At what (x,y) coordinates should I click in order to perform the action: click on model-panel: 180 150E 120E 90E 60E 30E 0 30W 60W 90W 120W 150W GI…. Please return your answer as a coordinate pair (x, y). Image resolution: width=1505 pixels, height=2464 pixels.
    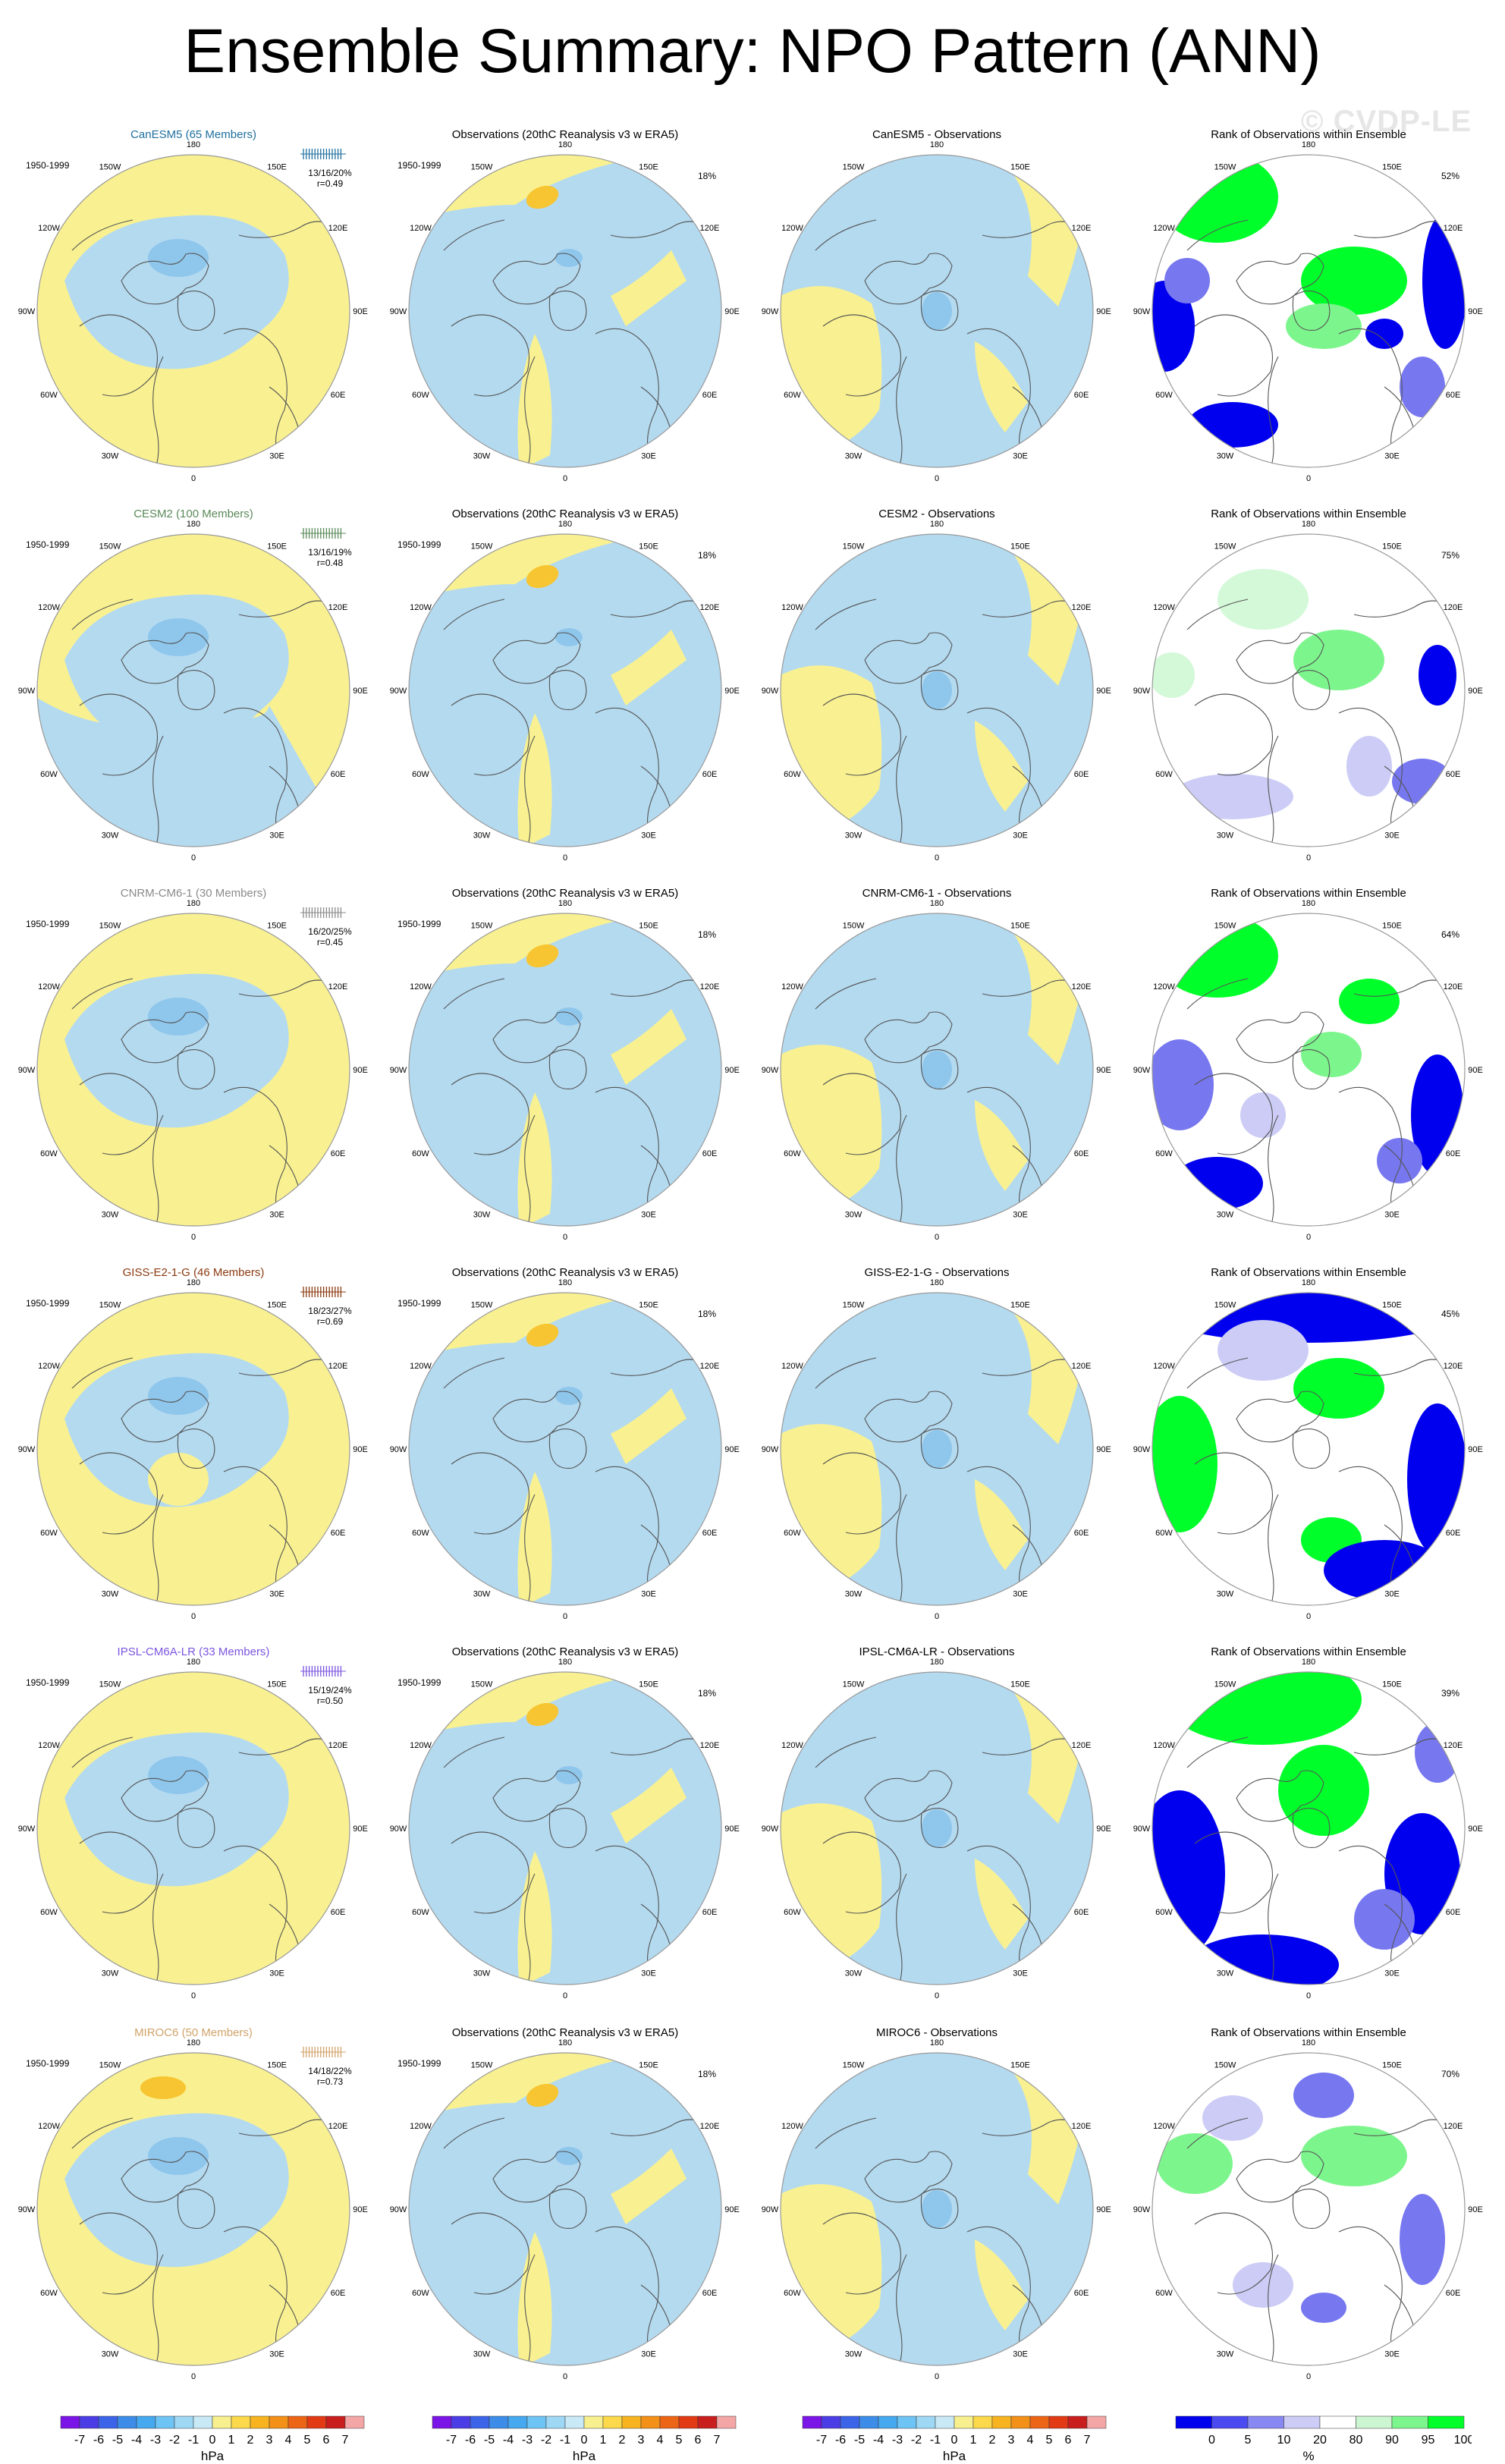
    Looking at the image, I should click on (194, 1446).